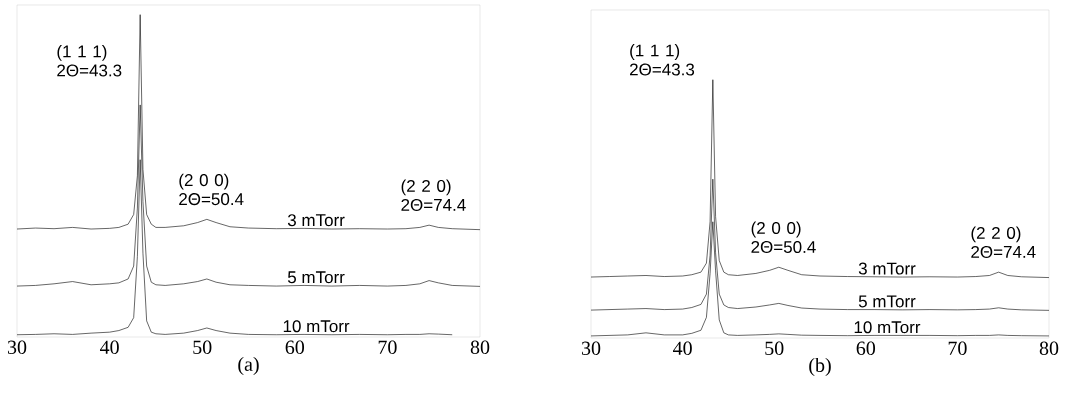 This screenshot has height=407, width=1083. I want to click on x-axis-title: (b), so click(820, 367).